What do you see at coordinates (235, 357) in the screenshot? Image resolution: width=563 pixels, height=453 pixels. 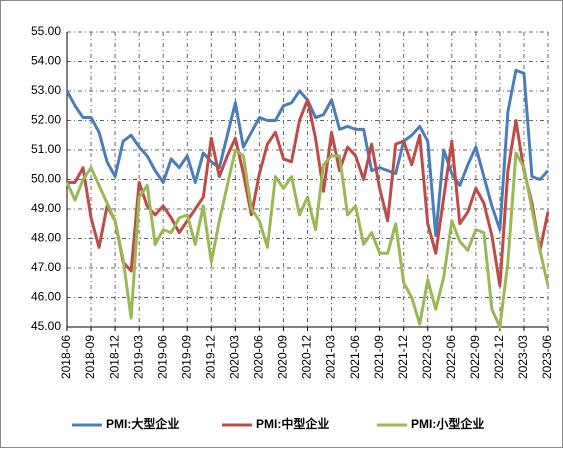 I see `x-tick-label: 2020-03` at bounding box center [235, 357].